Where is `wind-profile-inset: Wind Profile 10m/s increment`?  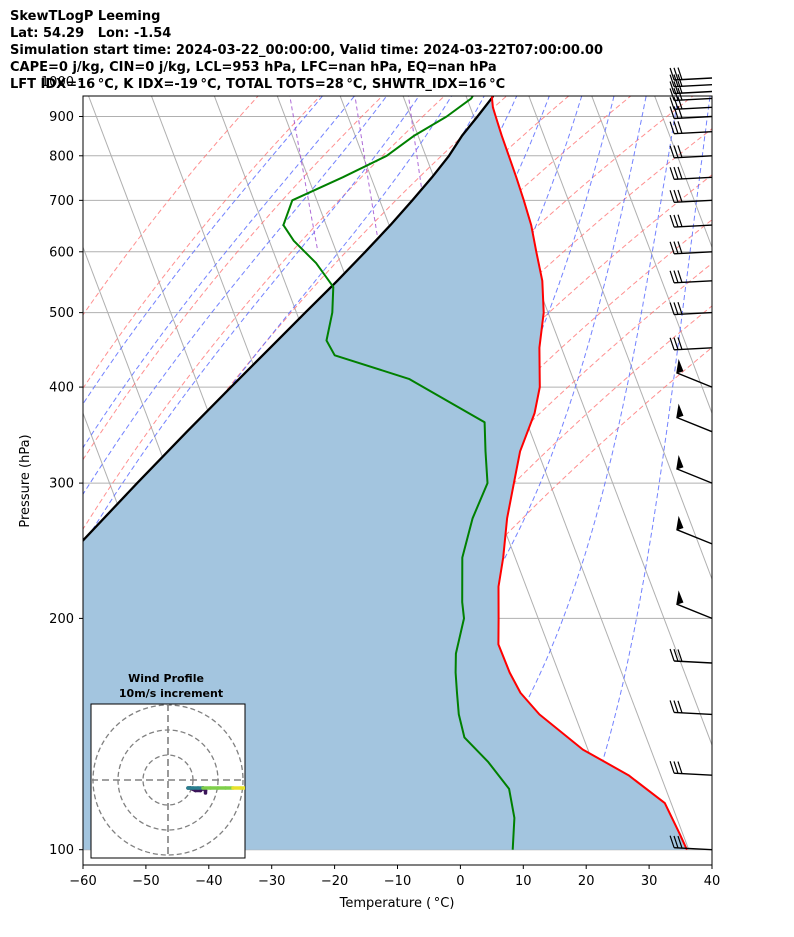 wind-profile-inset: Wind Profile 10m/s increment is located at coordinates (168, 765).